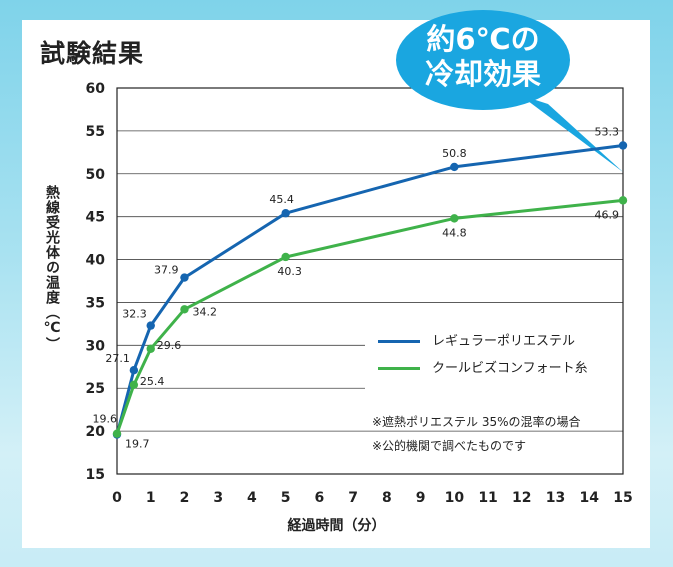 This screenshot has height=567, width=673. What do you see at coordinates (555, 498) in the screenshot?
I see `x-tick-label: 13` at bounding box center [555, 498].